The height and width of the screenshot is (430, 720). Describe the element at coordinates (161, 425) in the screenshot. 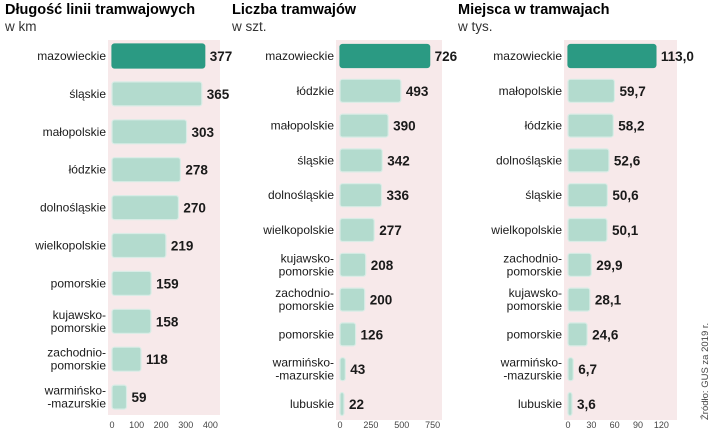

I see `x-tick-label: 200` at that location.